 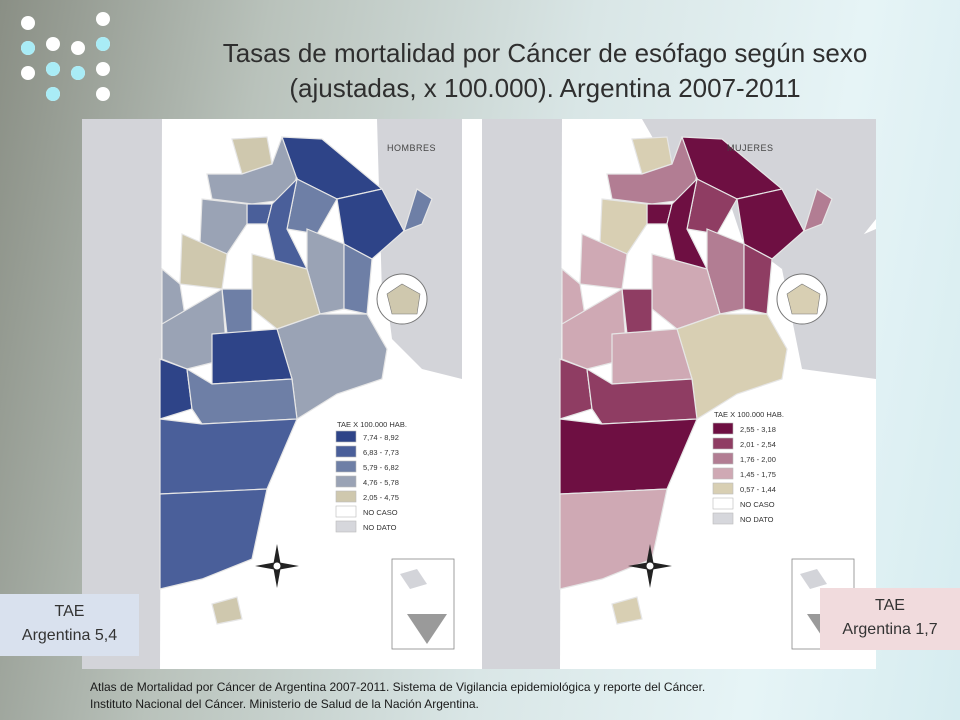 I want to click on legend-label: 5,79 - 6,82, so click(x=381, y=467).